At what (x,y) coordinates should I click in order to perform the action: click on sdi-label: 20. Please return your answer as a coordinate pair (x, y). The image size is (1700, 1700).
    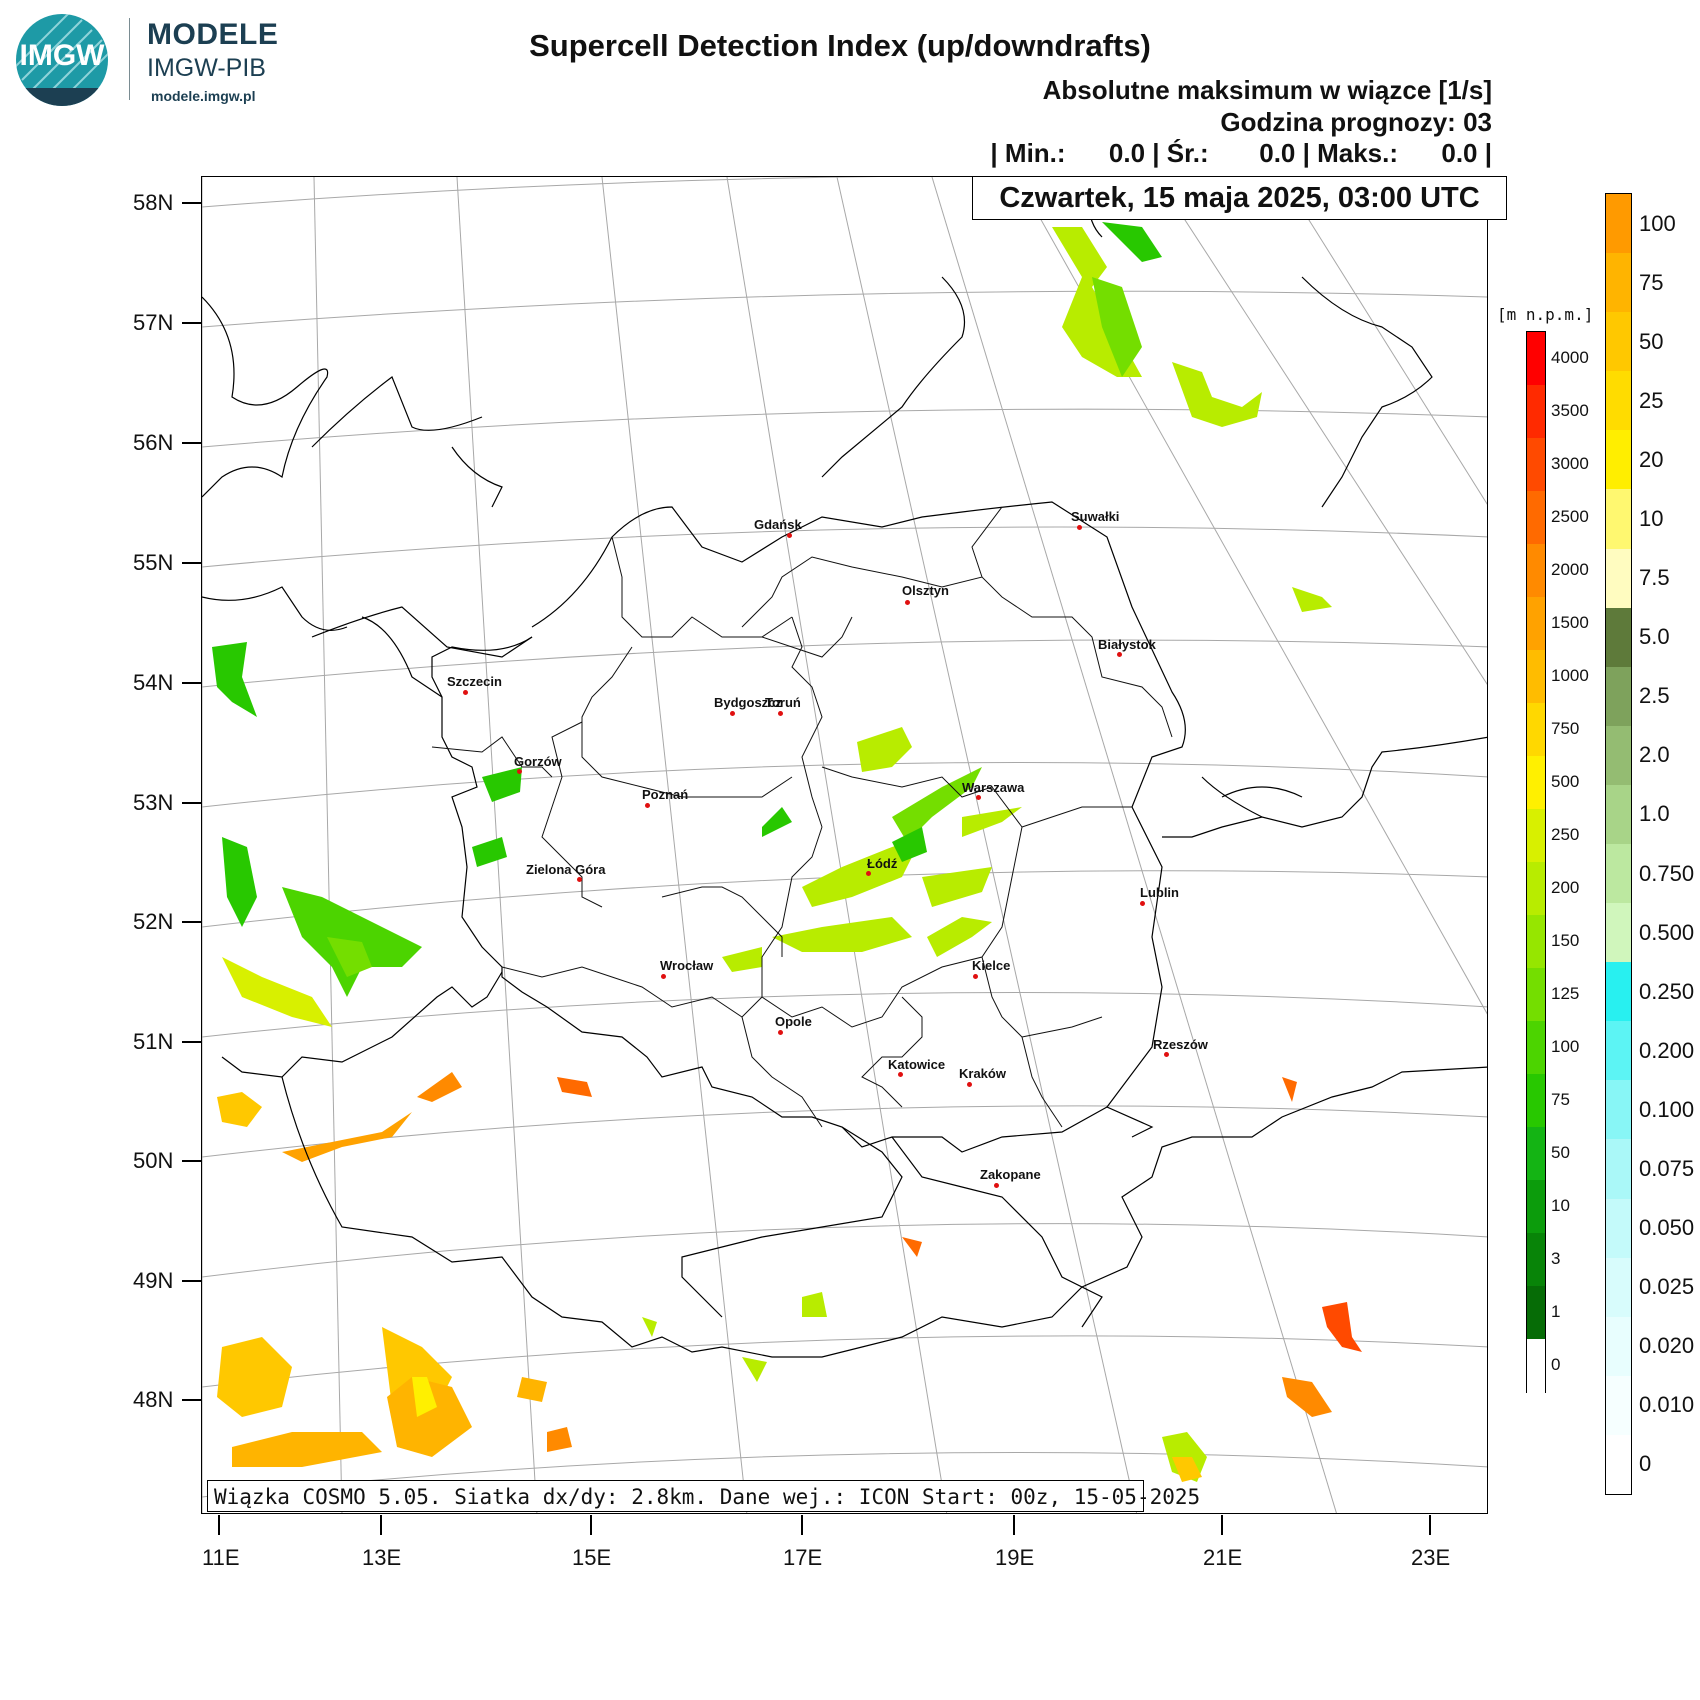
    Looking at the image, I should click on (1651, 459).